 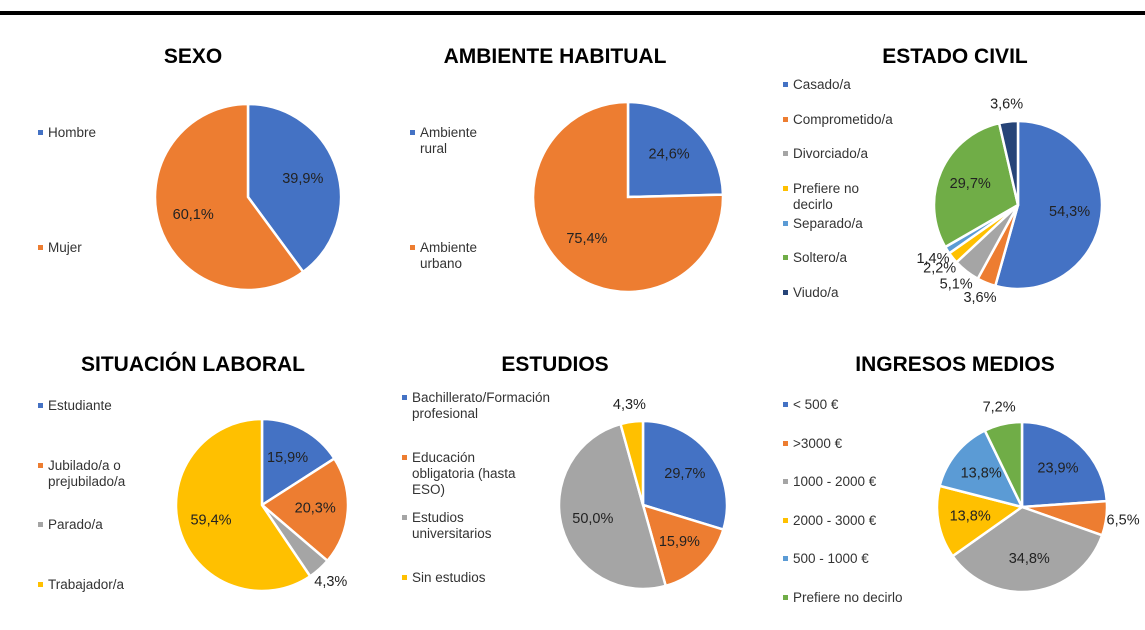 What do you see at coordinates (88, 248) in the screenshot?
I see `legend-item: Mujer` at bounding box center [88, 248].